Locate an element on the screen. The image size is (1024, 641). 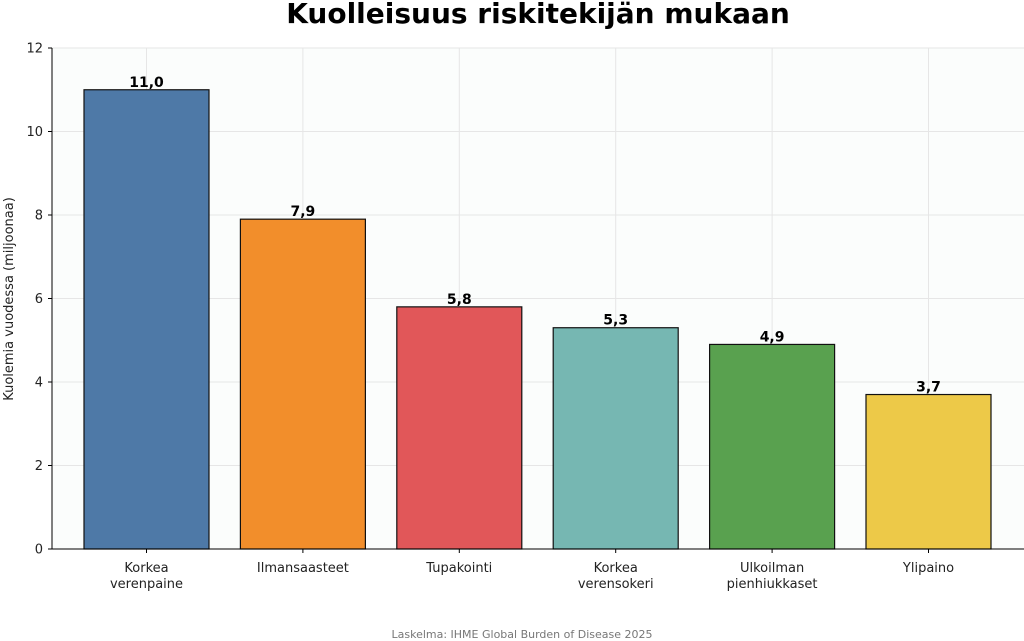
y-tick-label: 0 is located at coordinates (39, 550).